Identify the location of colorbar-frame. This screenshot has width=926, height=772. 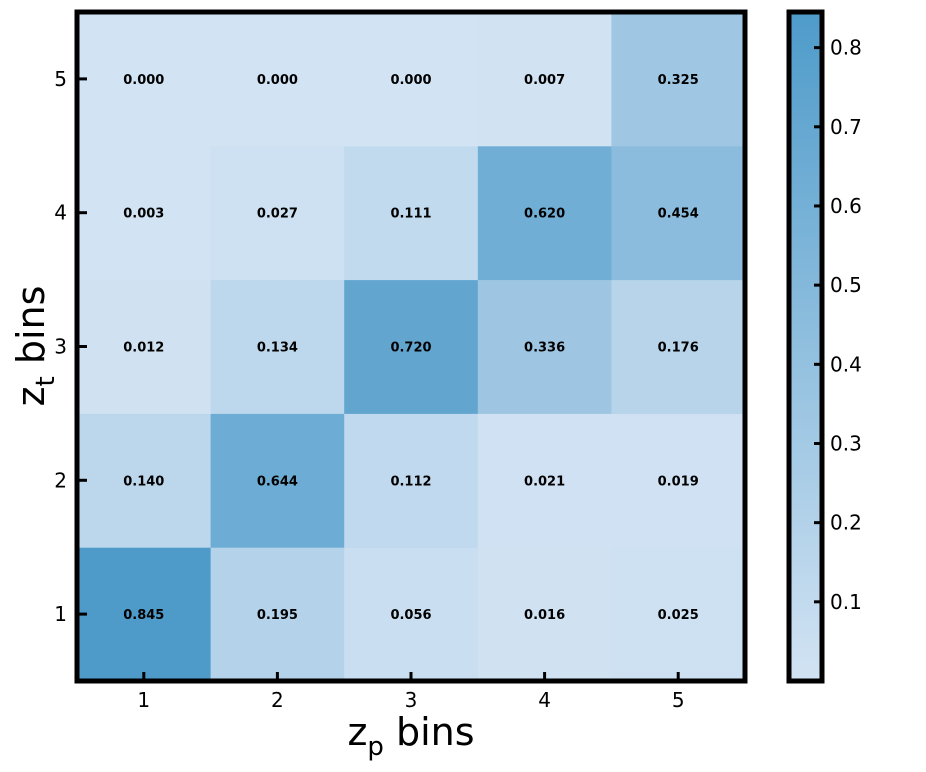
(805, 346).